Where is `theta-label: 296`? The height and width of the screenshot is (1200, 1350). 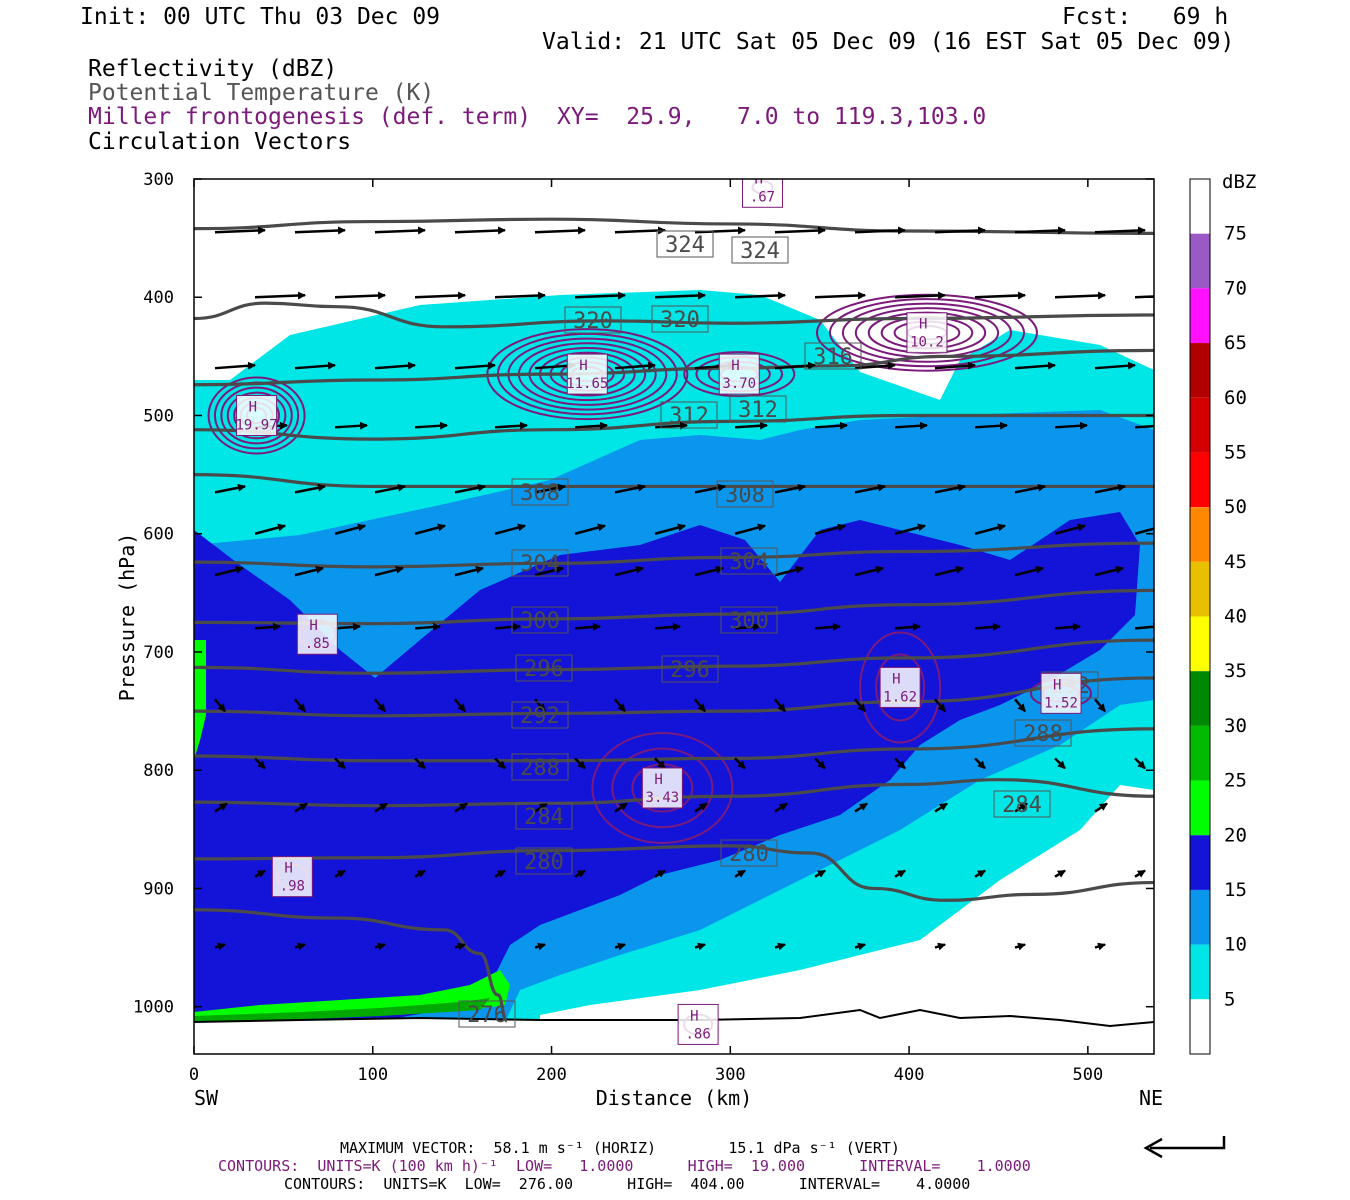
theta-label: 296 is located at coordinates (544, 669).